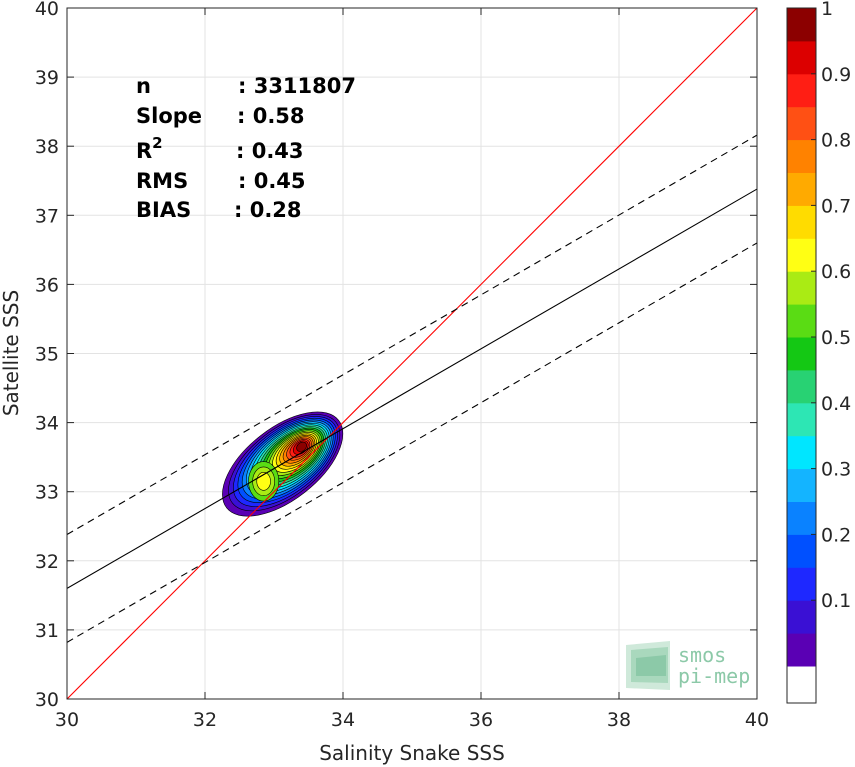  I want to click on stat-value: : 0.58, so click(271, 116).